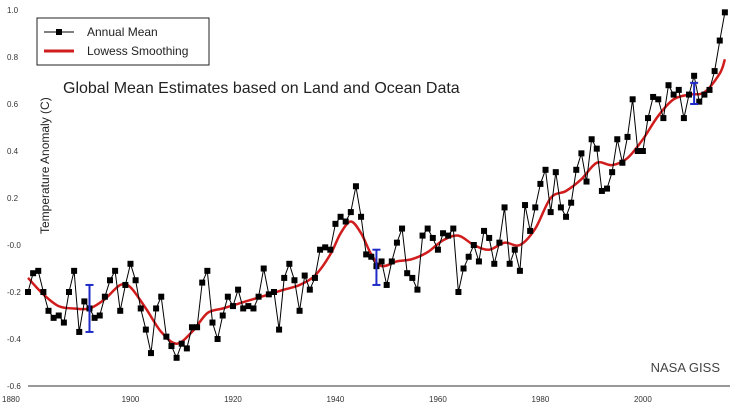 The width and height of the screenshot is (730, 406). I want to click on legend-lowess-label: Lowess Smoothing, so click(137, 51).